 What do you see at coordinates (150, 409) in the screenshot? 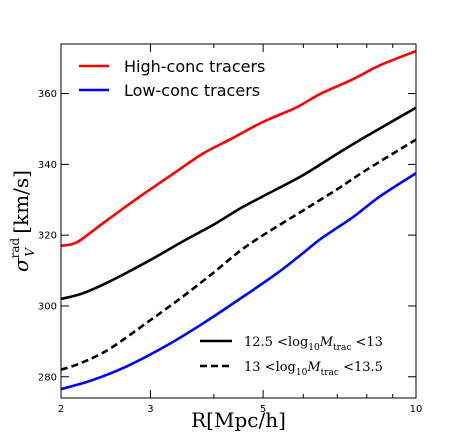
I see `x-tick-label-1: 3` at bounding box center [150, 409].